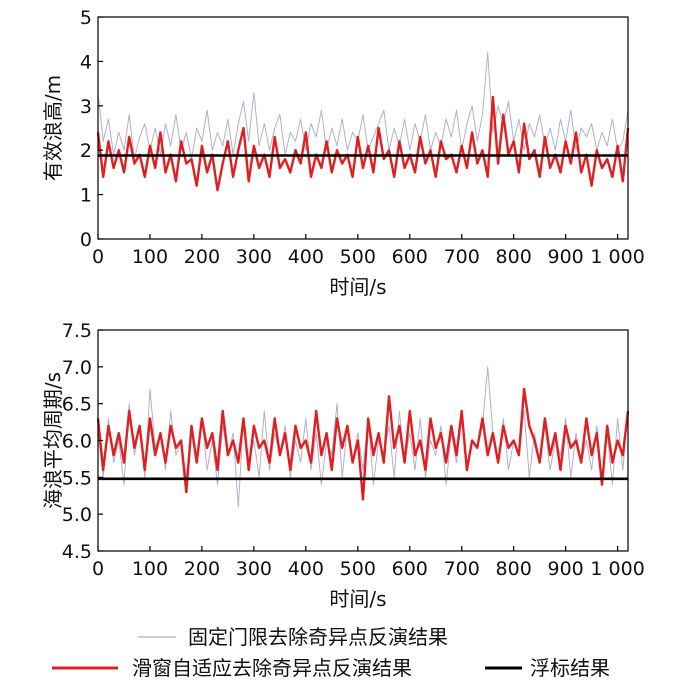  What do you see at coordinates (86, 151) in the screenshot?
I see `y-tick-label: 2` at bounding box center [86, 151].